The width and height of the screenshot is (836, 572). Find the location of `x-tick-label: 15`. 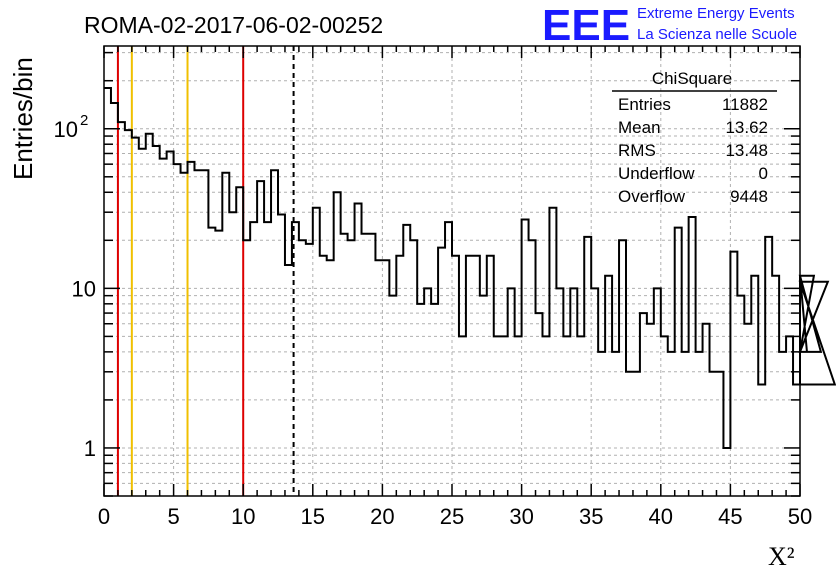

x-tick-label: 15 is located at coordinates (313, 516).